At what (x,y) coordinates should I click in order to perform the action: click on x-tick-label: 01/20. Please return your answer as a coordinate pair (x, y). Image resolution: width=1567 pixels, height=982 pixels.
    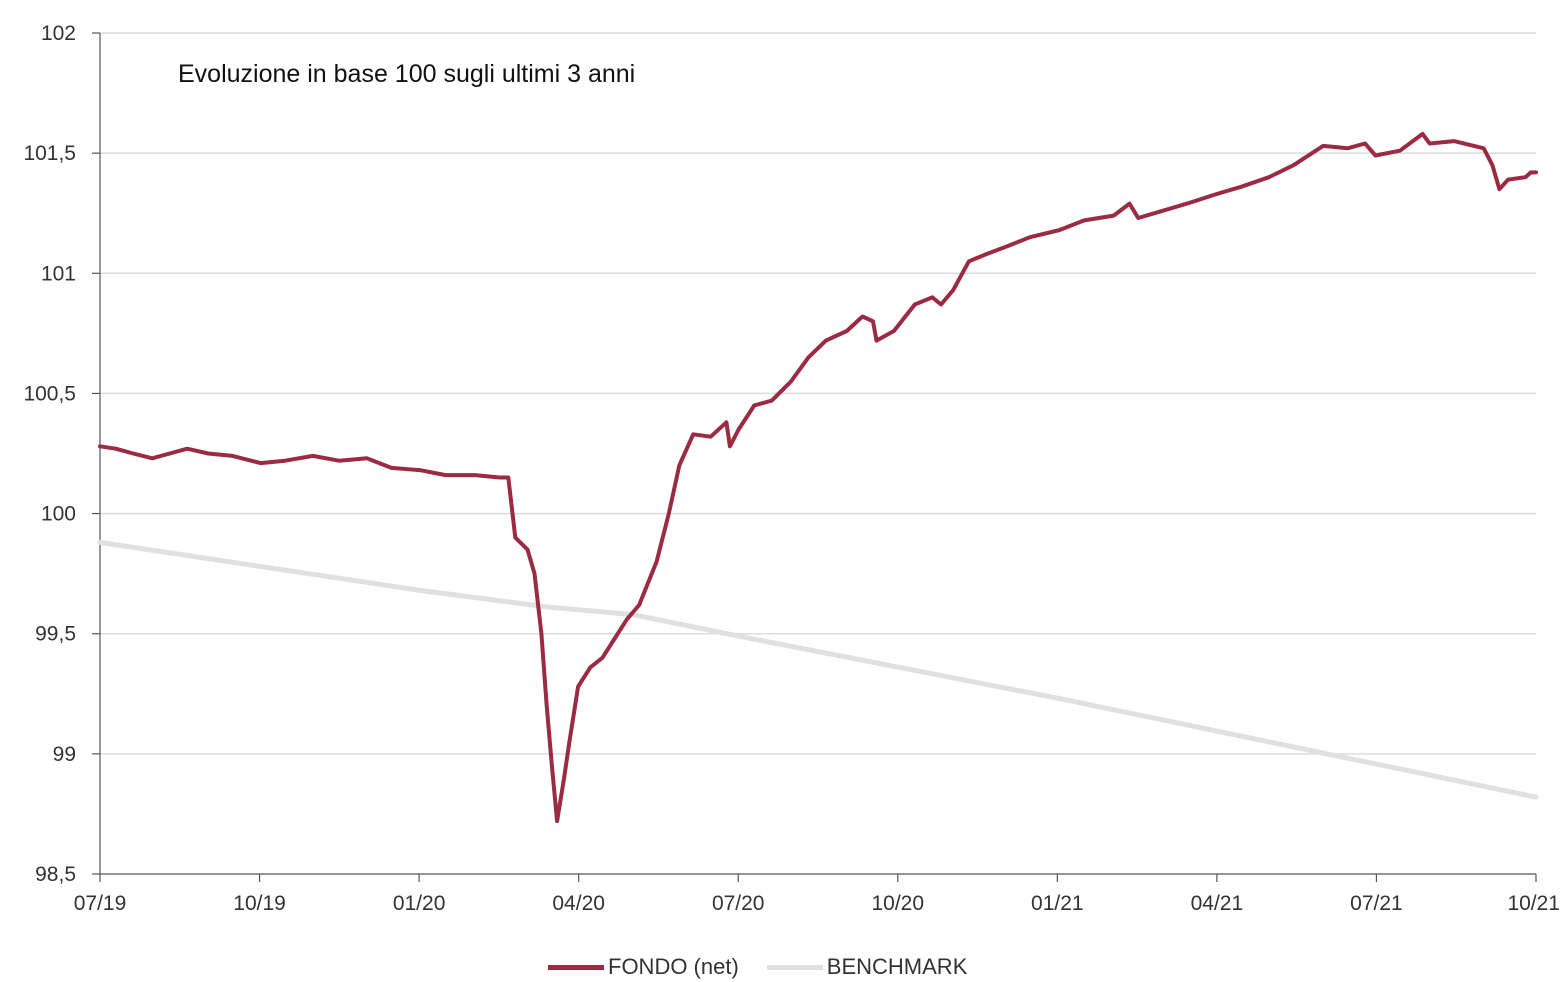
    Looking at the image, I should click on (419, 903).